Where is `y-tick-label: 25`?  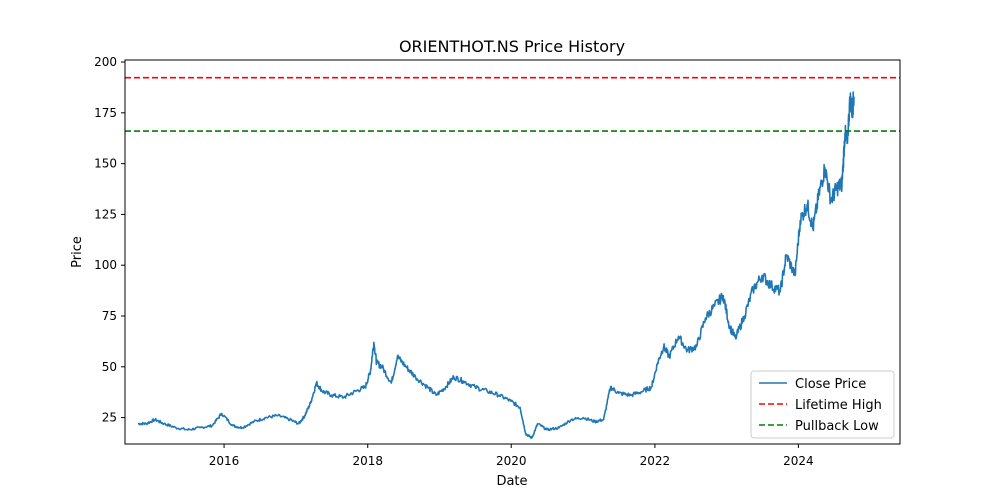 y-tick-label: 25 is located at coordinates (109, 418).